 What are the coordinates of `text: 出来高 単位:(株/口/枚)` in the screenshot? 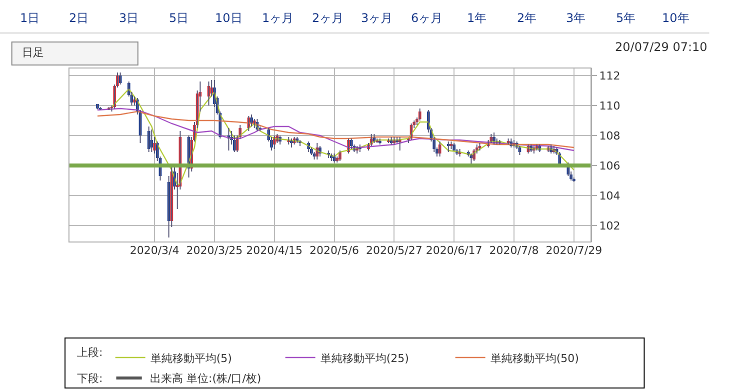 It's located at (206, 378).